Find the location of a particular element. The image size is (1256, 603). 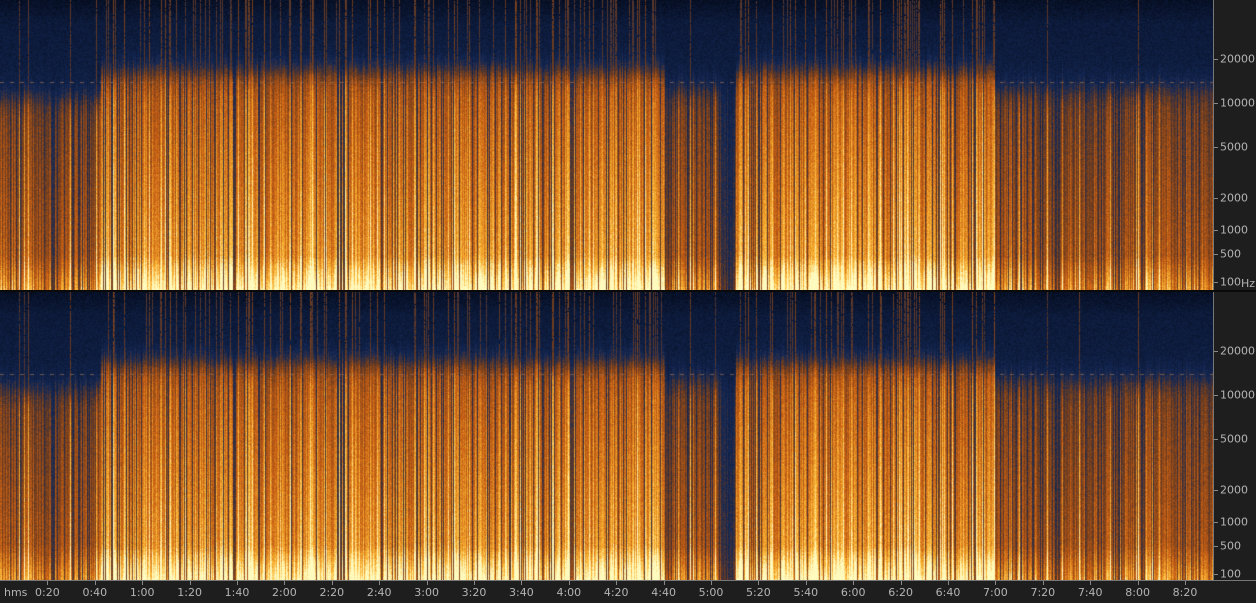

time-label: 7:20 is located at coordinates (1043, 592).